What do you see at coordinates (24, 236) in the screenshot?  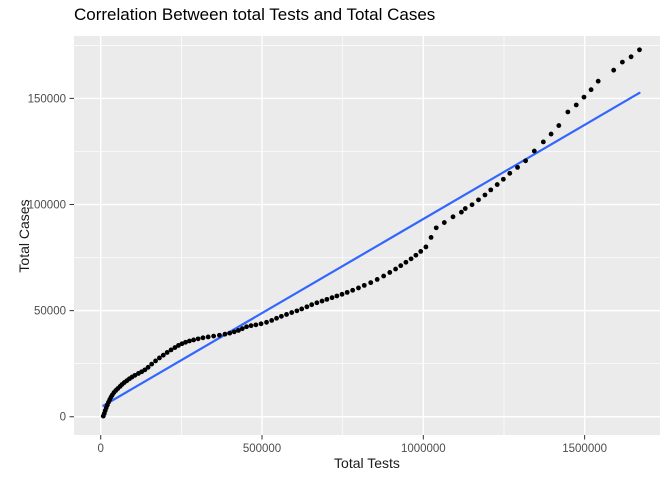 I see `y-axis-title: Total Cases` at bounding box center [24, 236].